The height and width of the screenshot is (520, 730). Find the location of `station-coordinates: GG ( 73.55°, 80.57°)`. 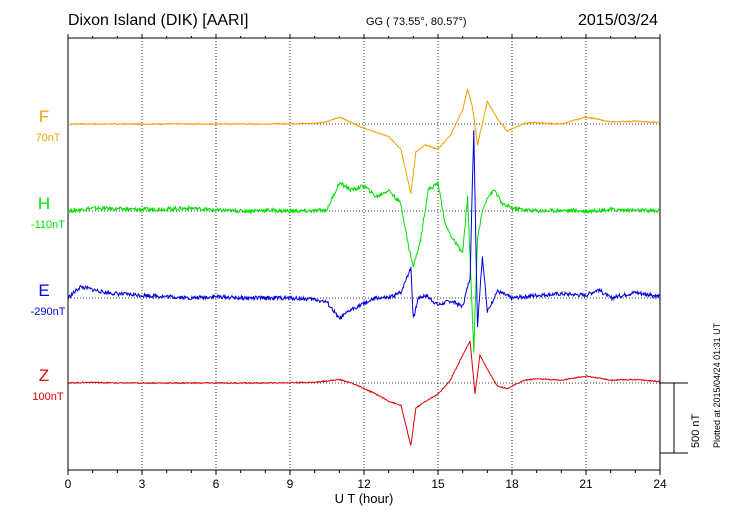

station-coordinates: GG ( 73.55°, 80.57°) is located at coordinates (416, 22).